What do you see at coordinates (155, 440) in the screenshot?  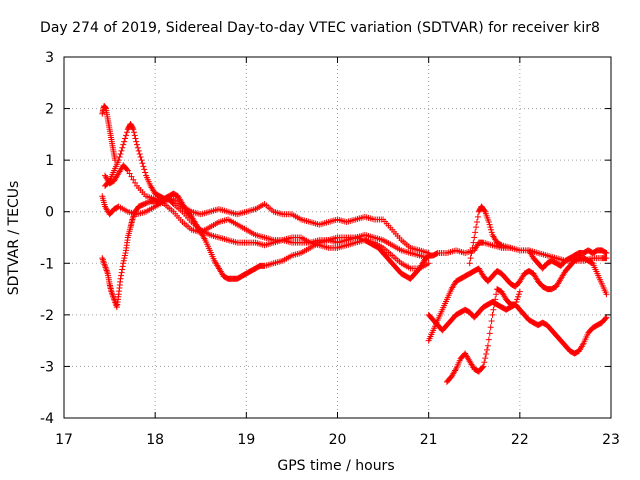 I see `x-tick-label: 18` at bounding box center [155, 440].